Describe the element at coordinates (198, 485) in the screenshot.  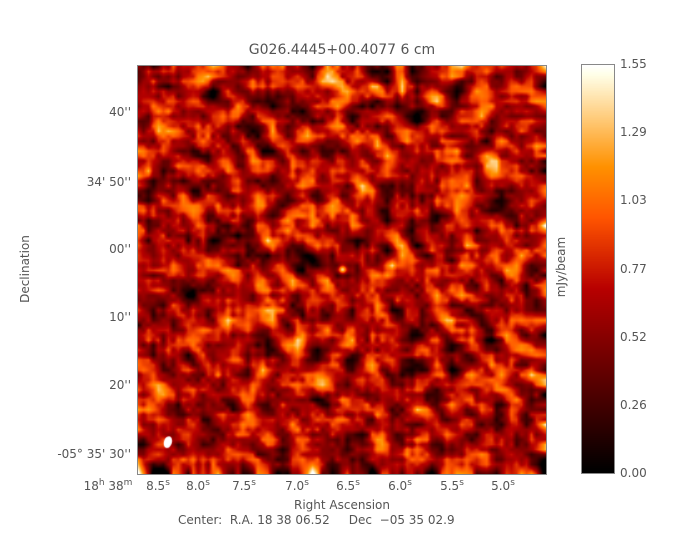
I see `x-tick-label: 8.0s` at that location.